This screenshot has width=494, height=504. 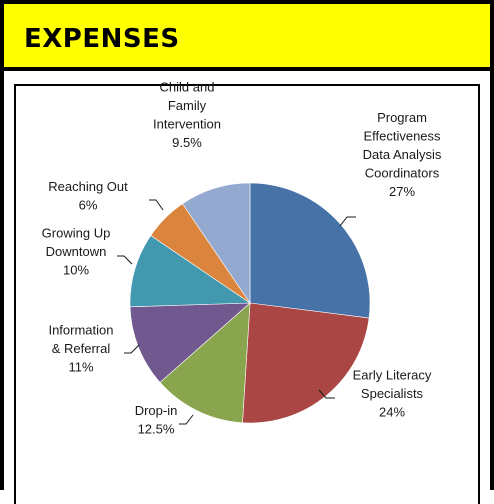 I want to click on slice-label: Early Literacy Specialists 24%, so click(x=392, y=394).